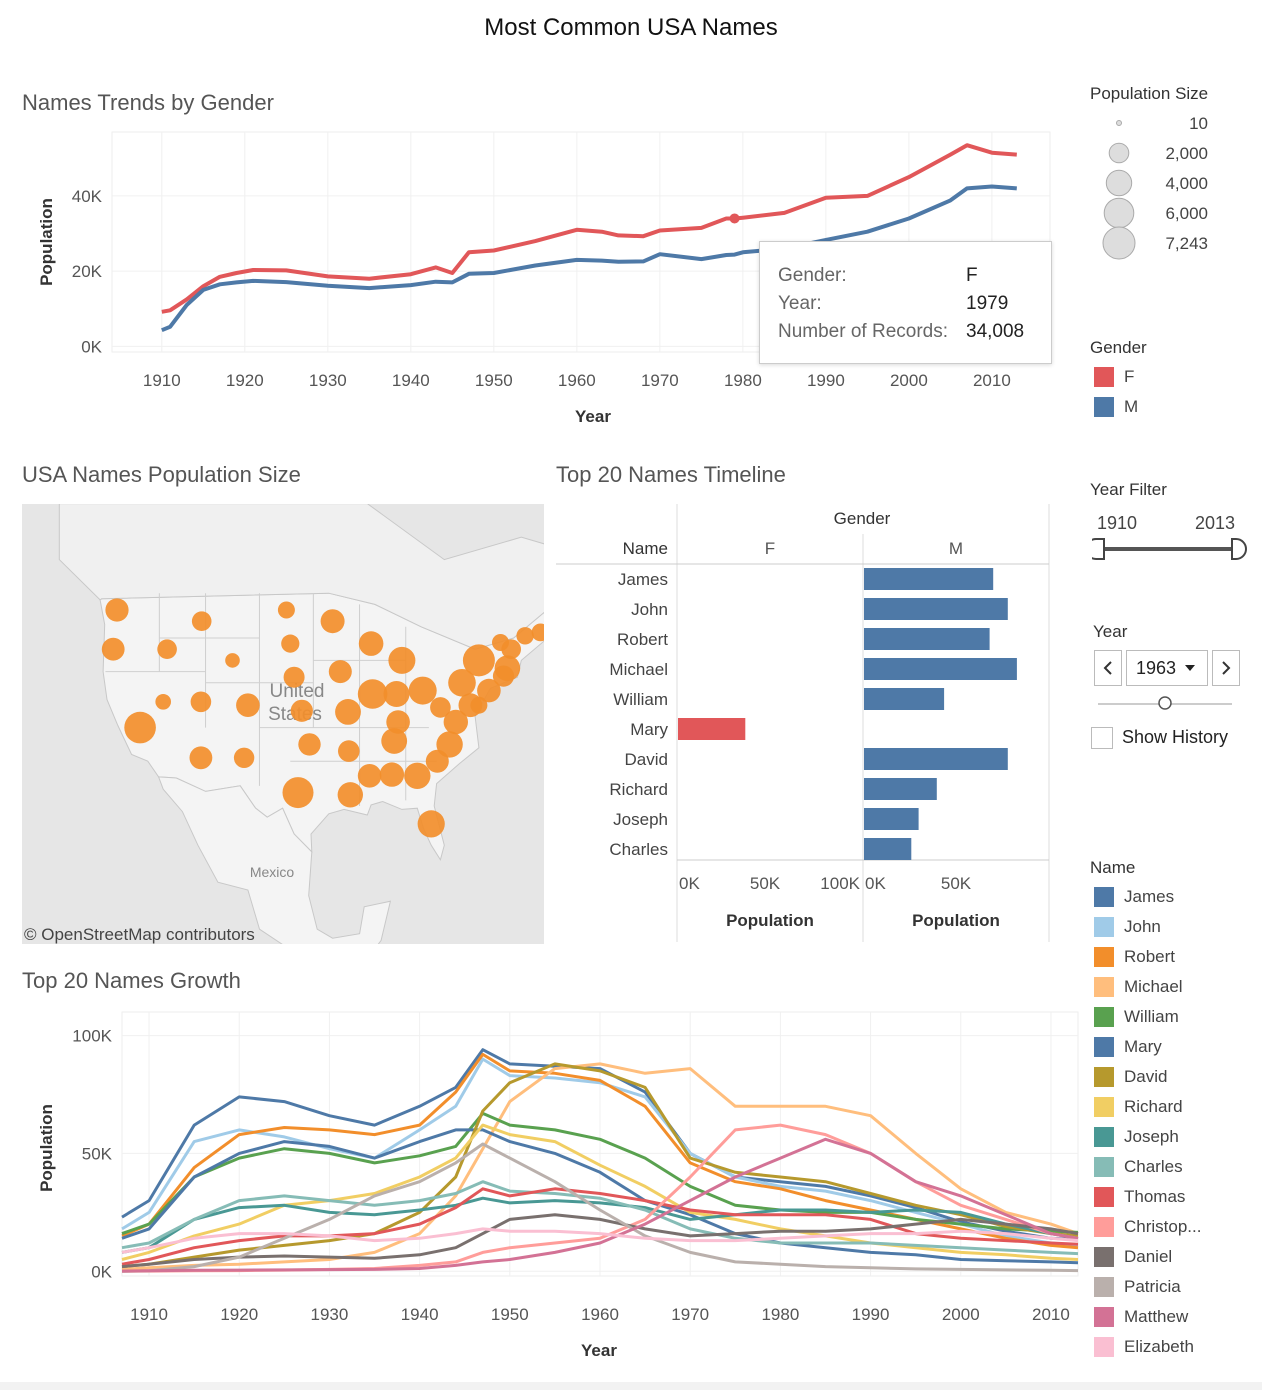 The width and height of the screenshot is (1262, 1390). What do you see at coordinates (1147, 1347) in the screenshot?
I see `name-legend-item: Elizabeth` at bounding box center [1147, 1347].